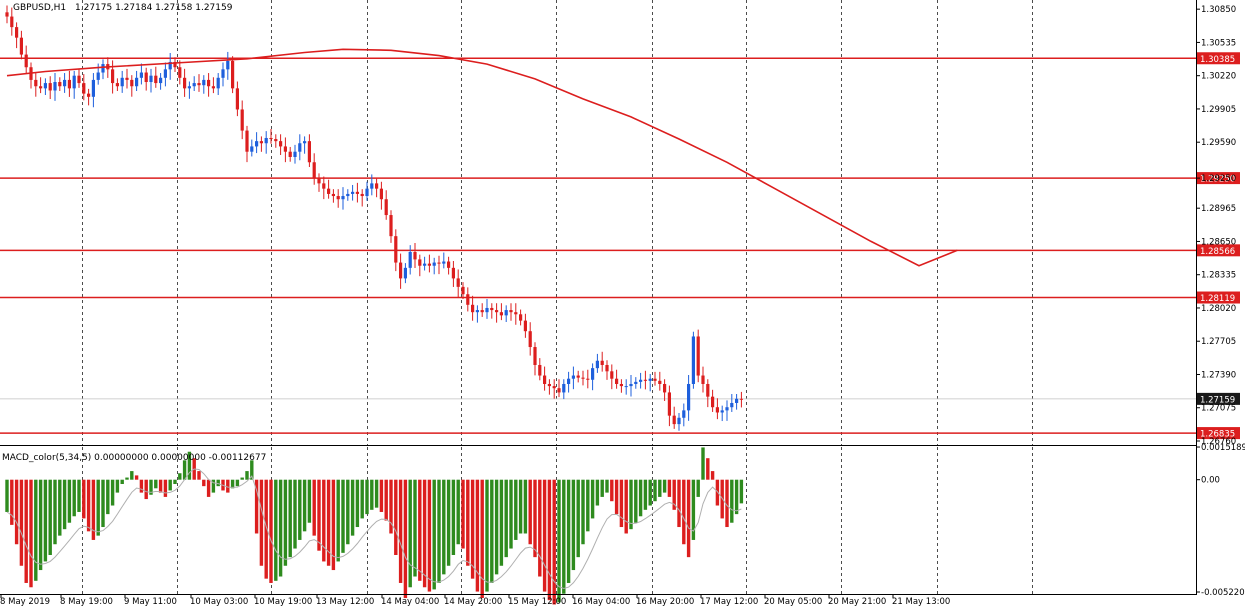 The height and width of the screenshot is (611, 1245). What do you see at coordinates (1217, 400) in the screenshot?
I see `current-price-tag-label: 1.27159` at bounding box center [1217, 400].